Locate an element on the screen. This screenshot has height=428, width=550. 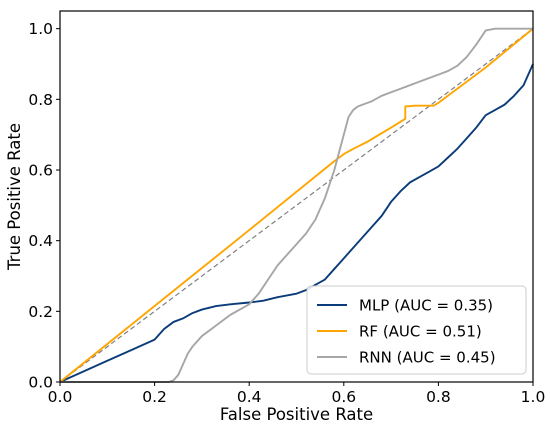
y-tick-label: 0.8 is located at coordinates (40, 100).